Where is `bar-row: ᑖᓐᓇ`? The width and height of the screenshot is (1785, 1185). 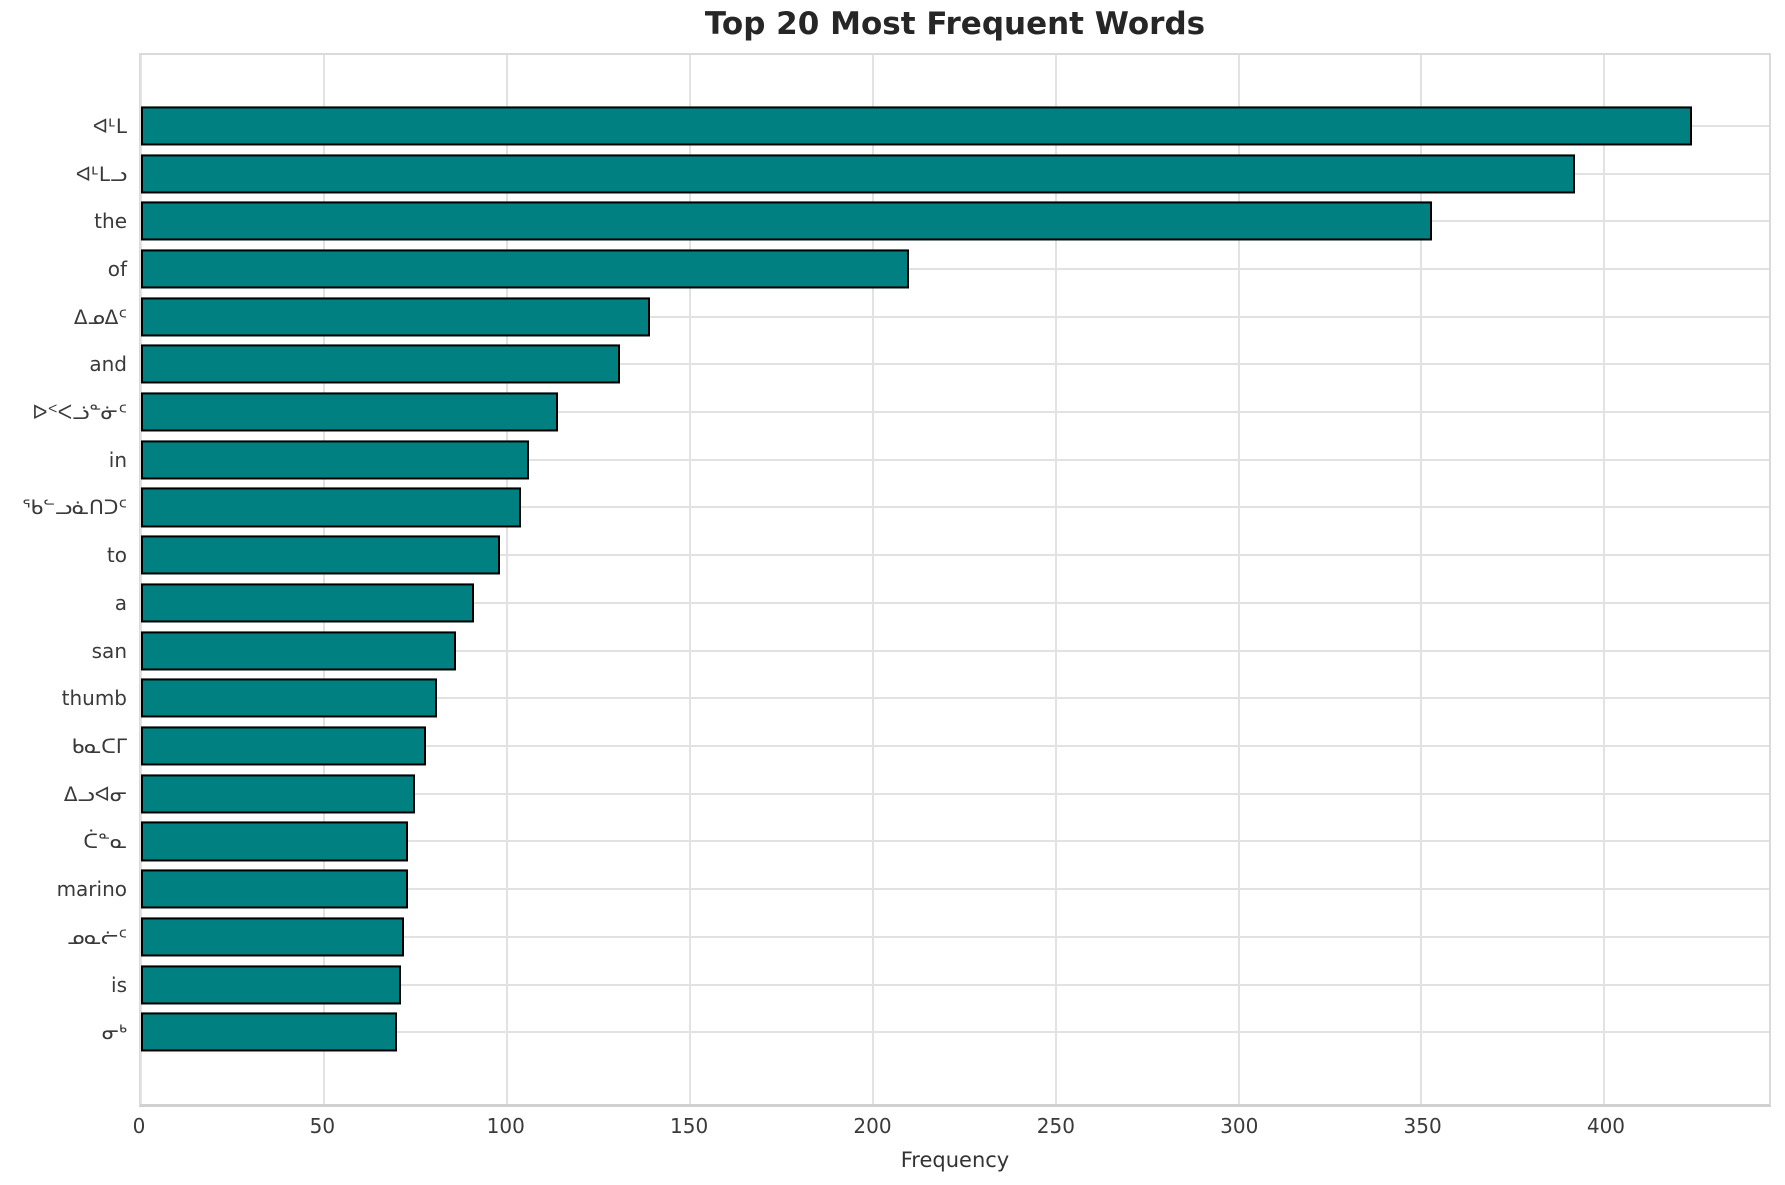 bar-row: ᑖᓐᓇ is located at coordinates (926, 842).